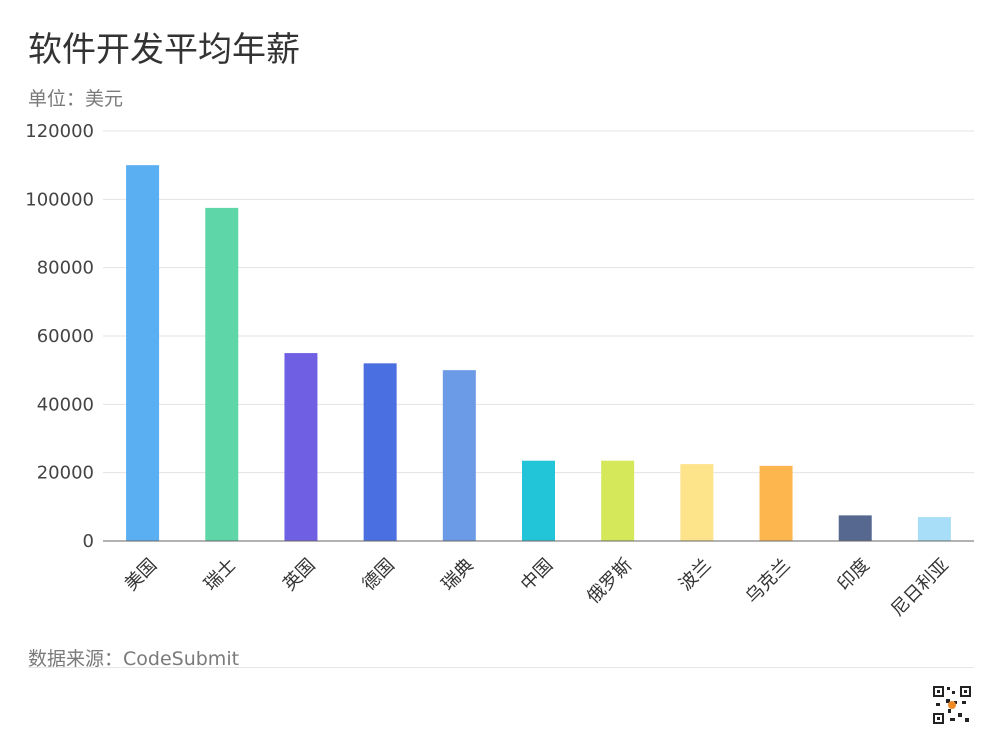 Image resolution: width=1000 pixels, height=750 pixels. Describe the element at coordinates (134, 659) in the screenshot. I see `data-source: 数据来源：CodeSubmit` at that location.